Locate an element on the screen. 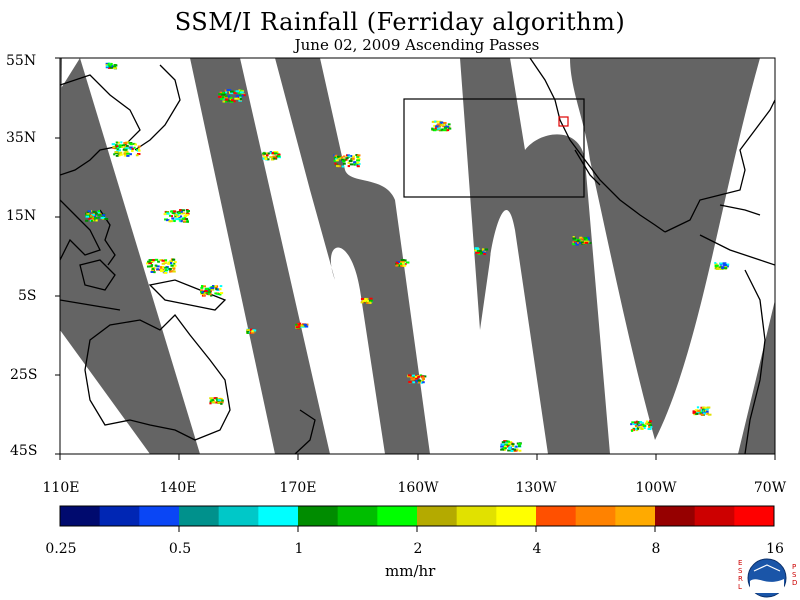 This screenshot has height=600, width=800. lon-label-130w: 130W is located at coordinates (536, 488).